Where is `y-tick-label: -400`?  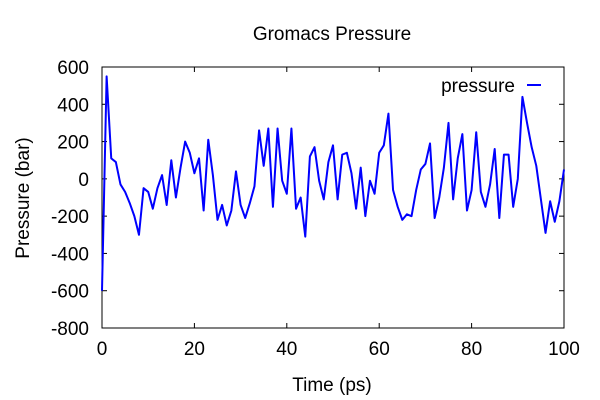
y-tick-label: -400 is located at coordinates (70, 254).